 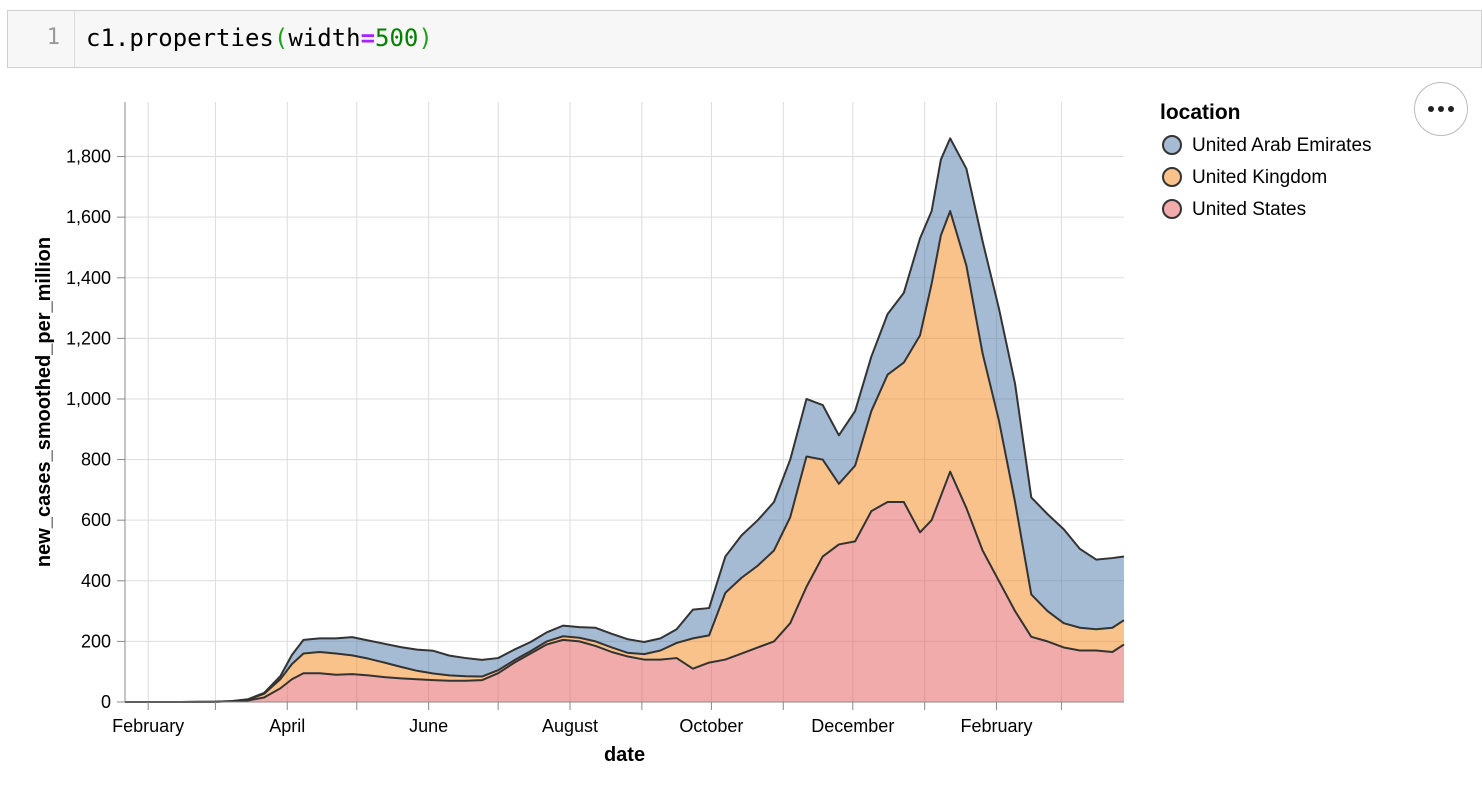 What do you see at coordinates (44, 402) in the screenshot?
I see `y-axis-title: new_cases_smoothed_per_million` at bounding box center [44, 402].